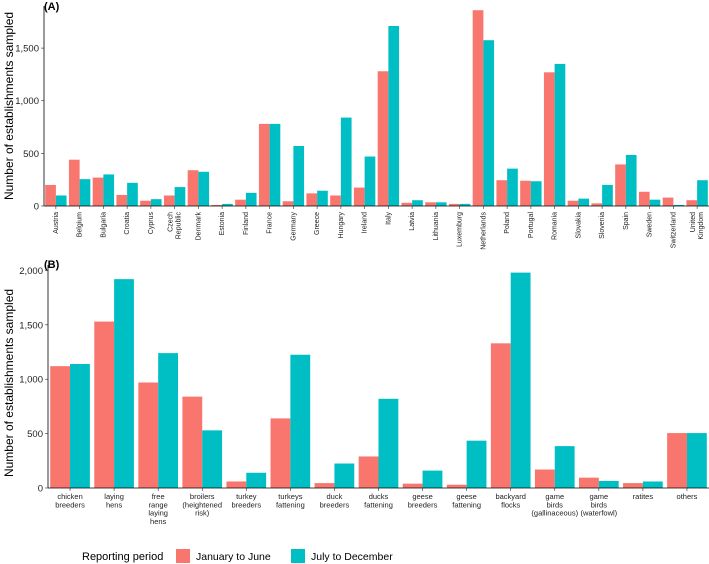  What do you see at coordinates (388, 218) in the screenshot?
I see `panelA-xtick-label: Italy` at bounding box center [388, 218].